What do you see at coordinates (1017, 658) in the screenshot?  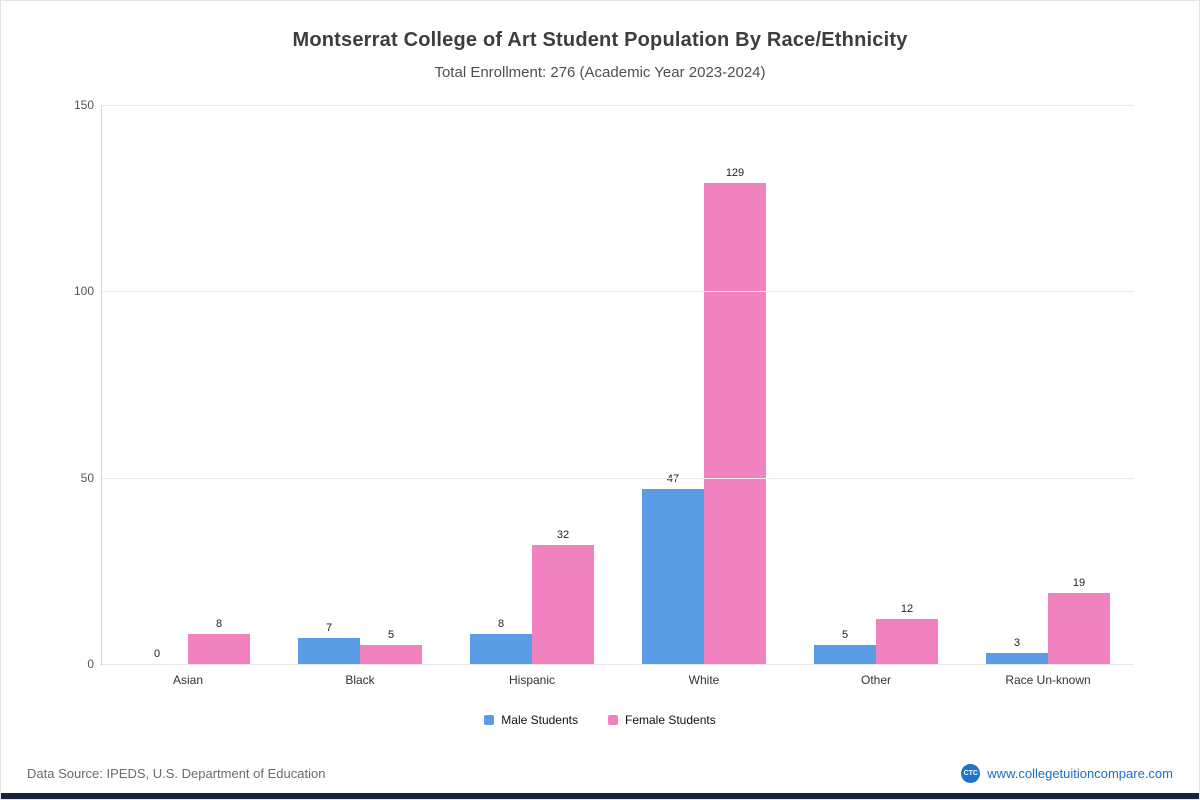 I see `bar-male-students-race-un-known` at bounding box center [1017, 658].